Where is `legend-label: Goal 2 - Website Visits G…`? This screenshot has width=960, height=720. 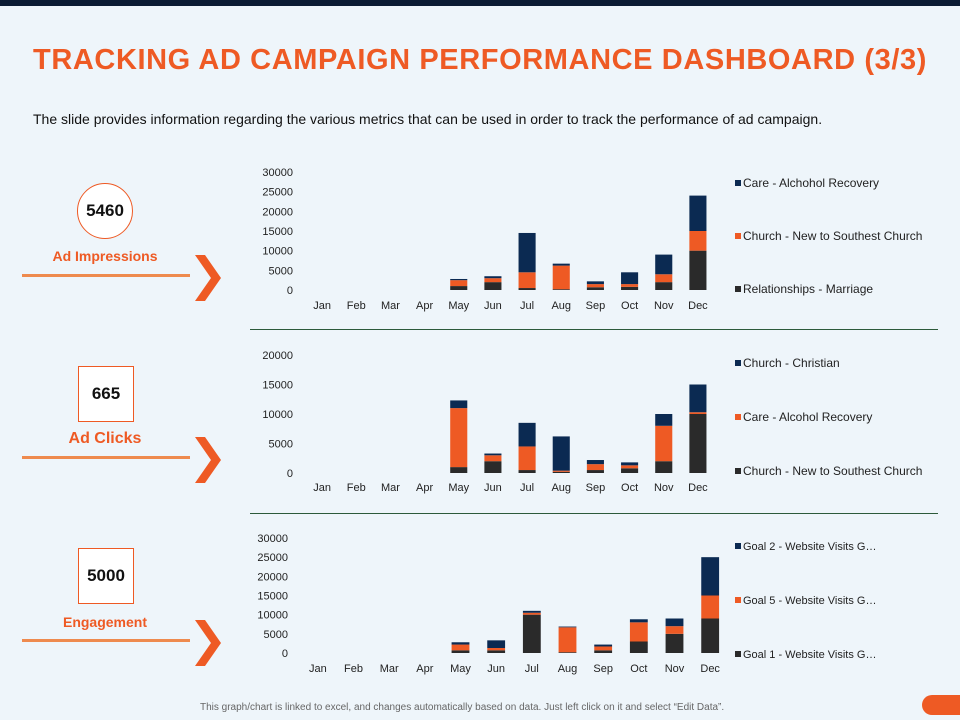
legend-label: Goal 2 - Website Visits G… is located at coordinates (809, 547).